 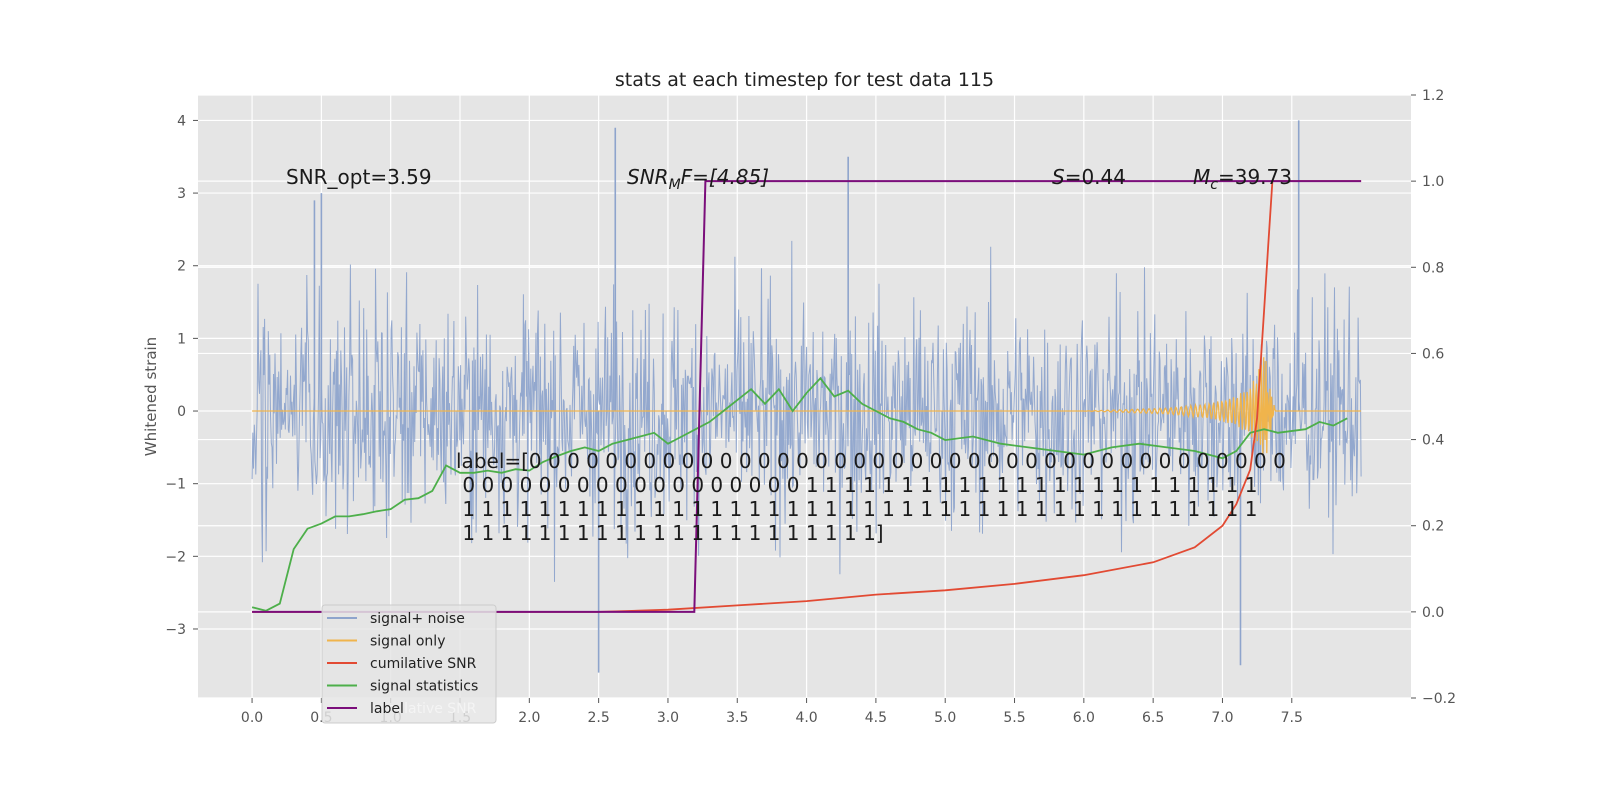 What do you see at coordinates (181, 194) in the screenshot?
I see `y-tick-label: 3` at bounding box center [181, 194].